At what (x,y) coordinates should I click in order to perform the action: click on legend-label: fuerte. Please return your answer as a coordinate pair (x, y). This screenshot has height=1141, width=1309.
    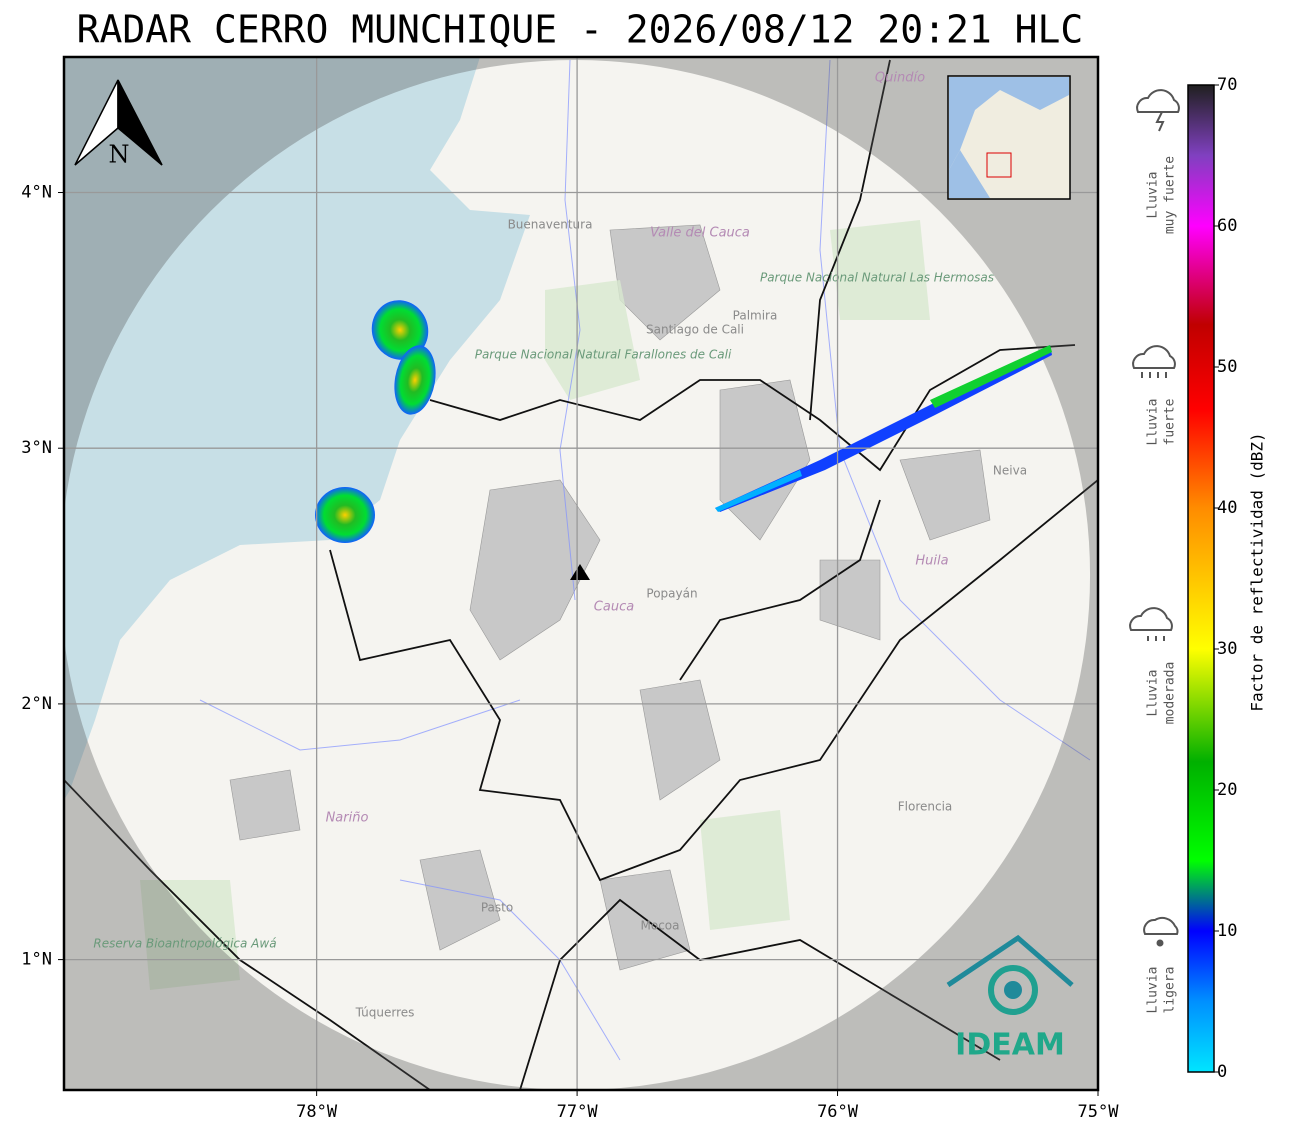
    Looking at the image, I should click on (1170, 421).